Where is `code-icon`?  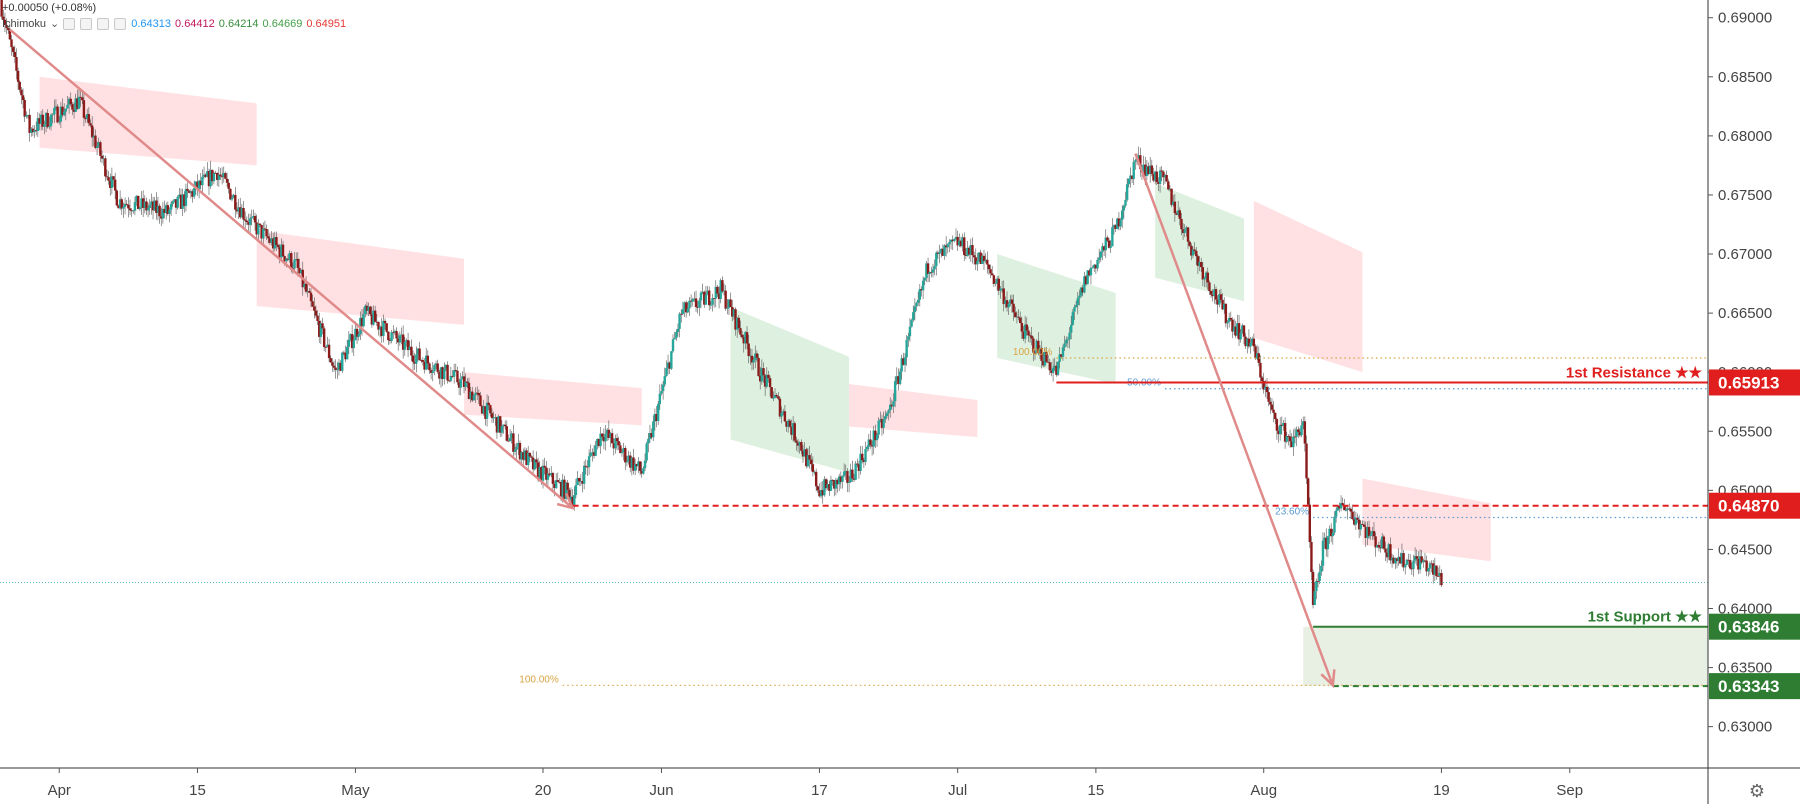
code-icon is located at coordinates (103, 24).